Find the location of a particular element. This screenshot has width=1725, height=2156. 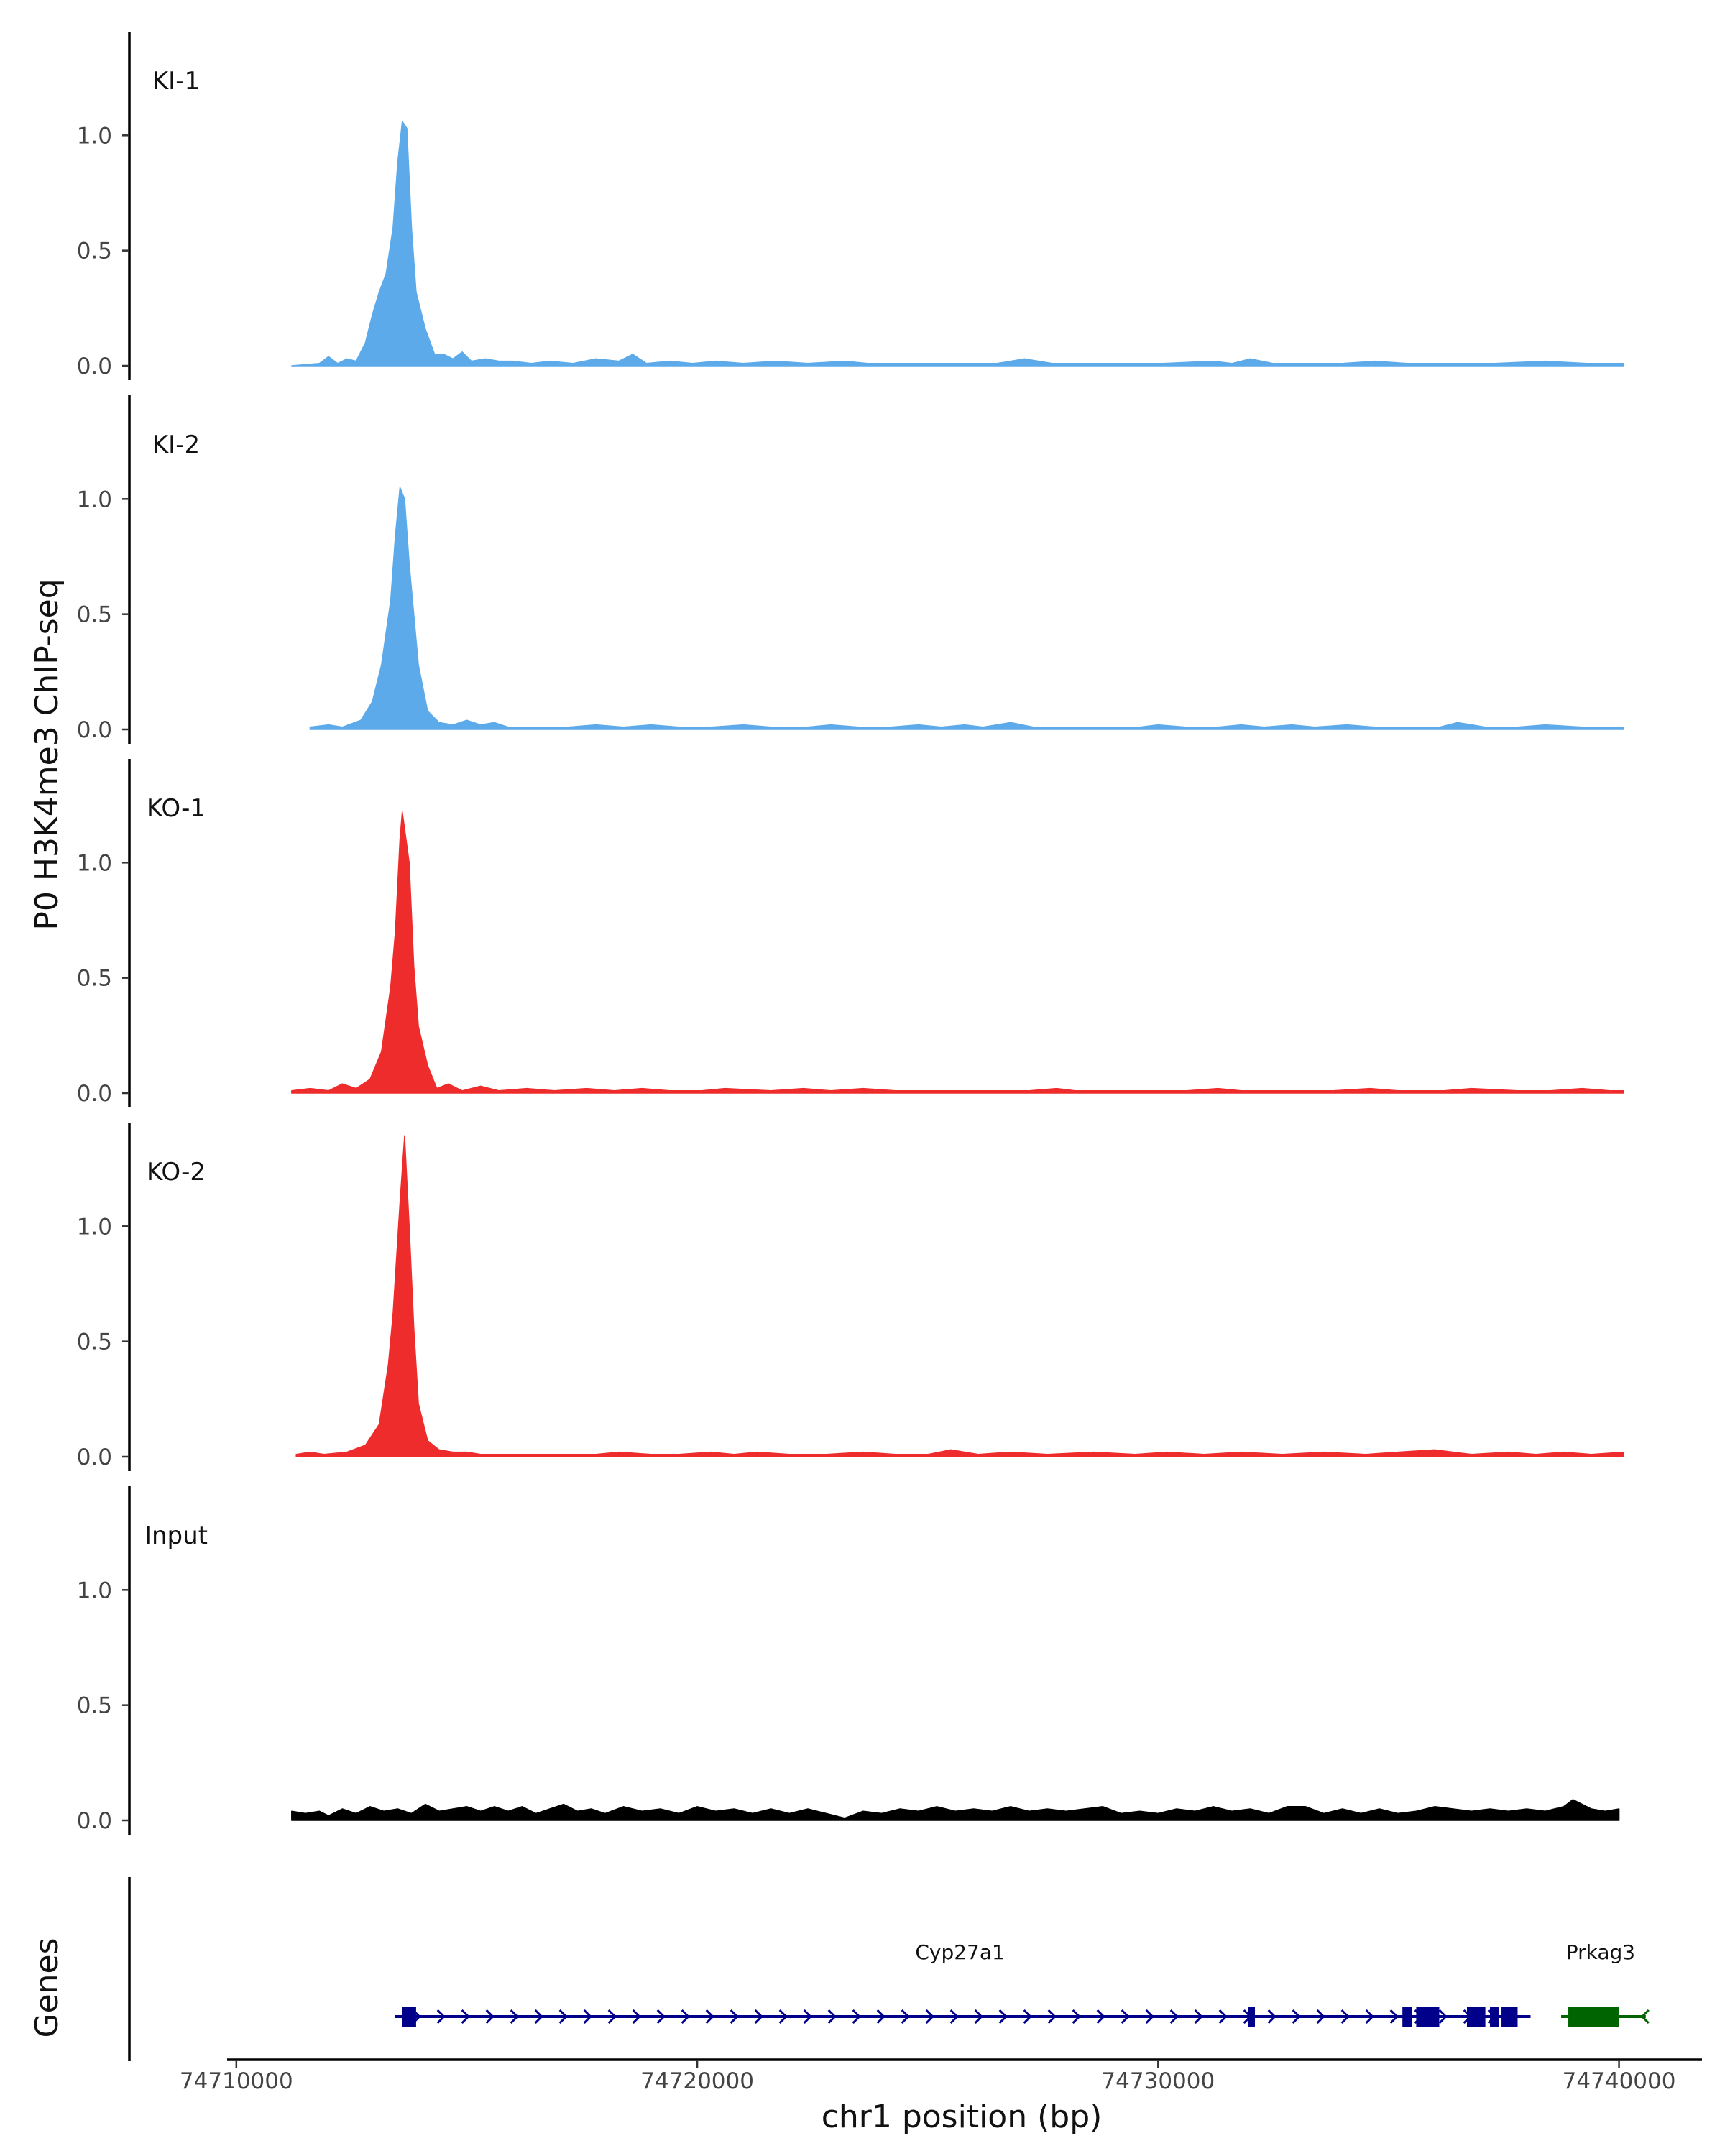

track-label-0: KI-1 is located at coordinates (176, 81).